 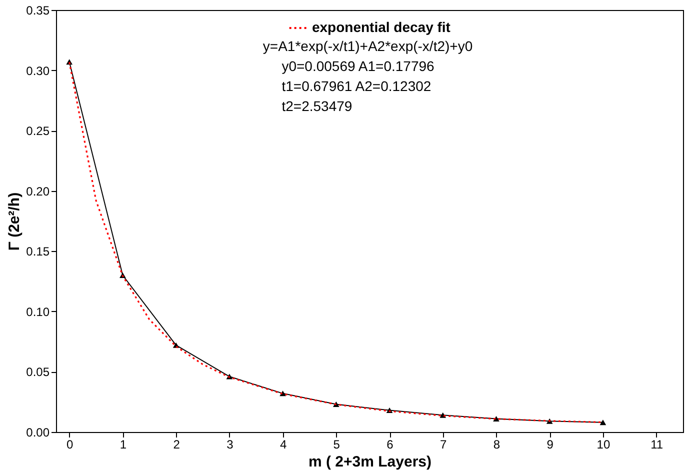 What do you see at coordinates (496, 445) in the screenshot?
I see `x-tick-label: 8` at bounding box center [496, 445].